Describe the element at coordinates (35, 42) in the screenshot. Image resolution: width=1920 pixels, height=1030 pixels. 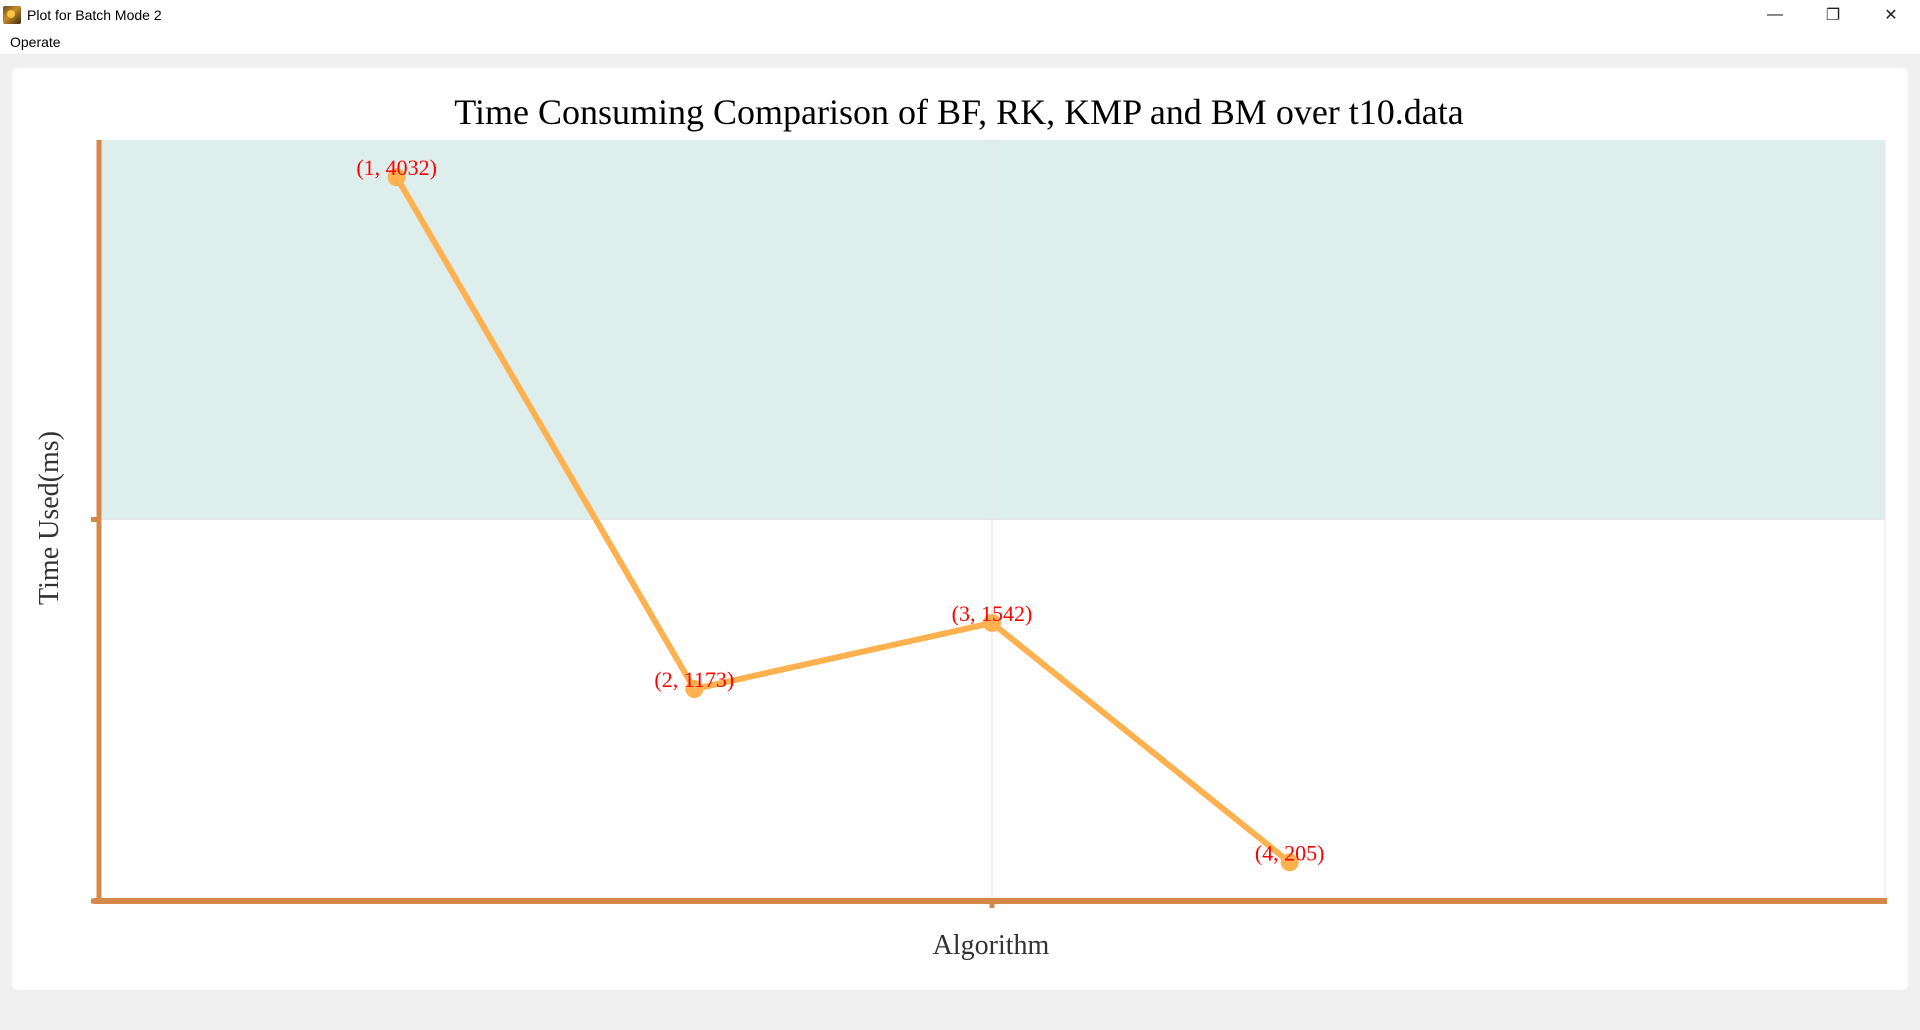
I see `menu-item-operate: Operate` at that location.